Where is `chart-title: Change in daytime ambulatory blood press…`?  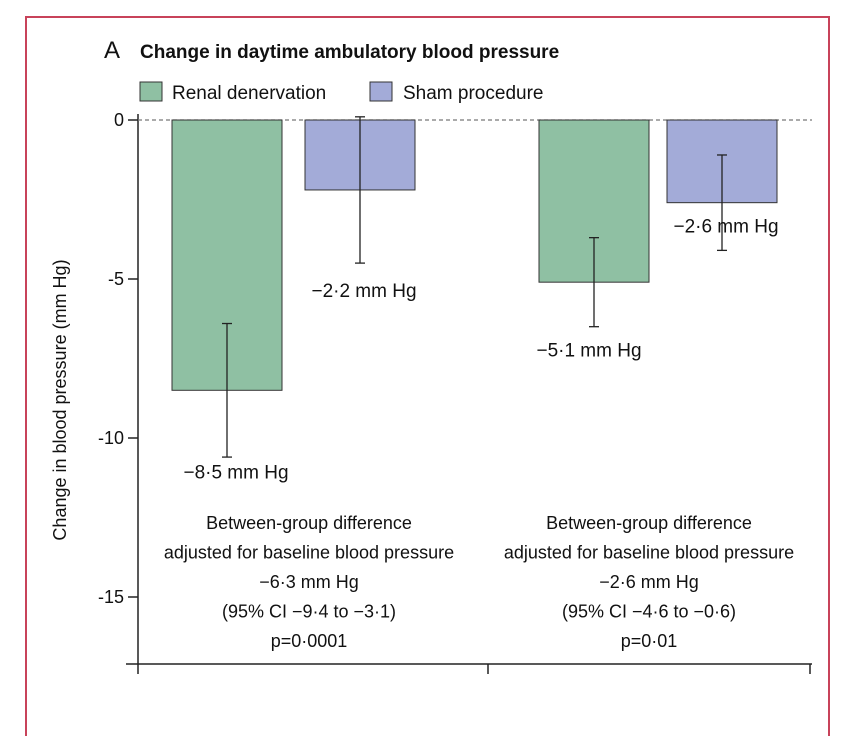 chart-title: Change in daytime ambulatory blood press… is located at coordinates (349, 52).